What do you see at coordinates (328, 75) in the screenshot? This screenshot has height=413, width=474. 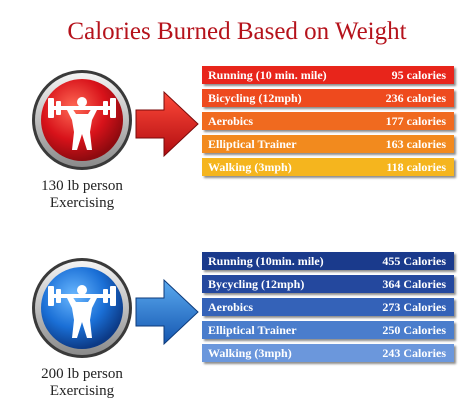 I see `list-item: Running (10 min. mile) 95 calories` at bounding box center [328, 75].